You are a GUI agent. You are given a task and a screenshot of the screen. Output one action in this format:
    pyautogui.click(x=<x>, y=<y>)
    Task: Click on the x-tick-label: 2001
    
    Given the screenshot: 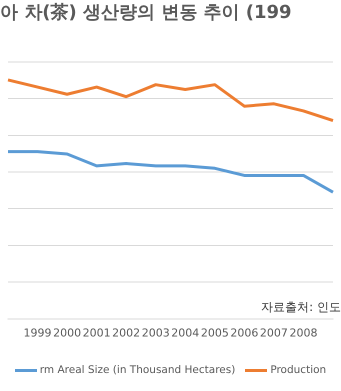 What is the action you would take?
    pyautogui.click(x=96, y=333)
    